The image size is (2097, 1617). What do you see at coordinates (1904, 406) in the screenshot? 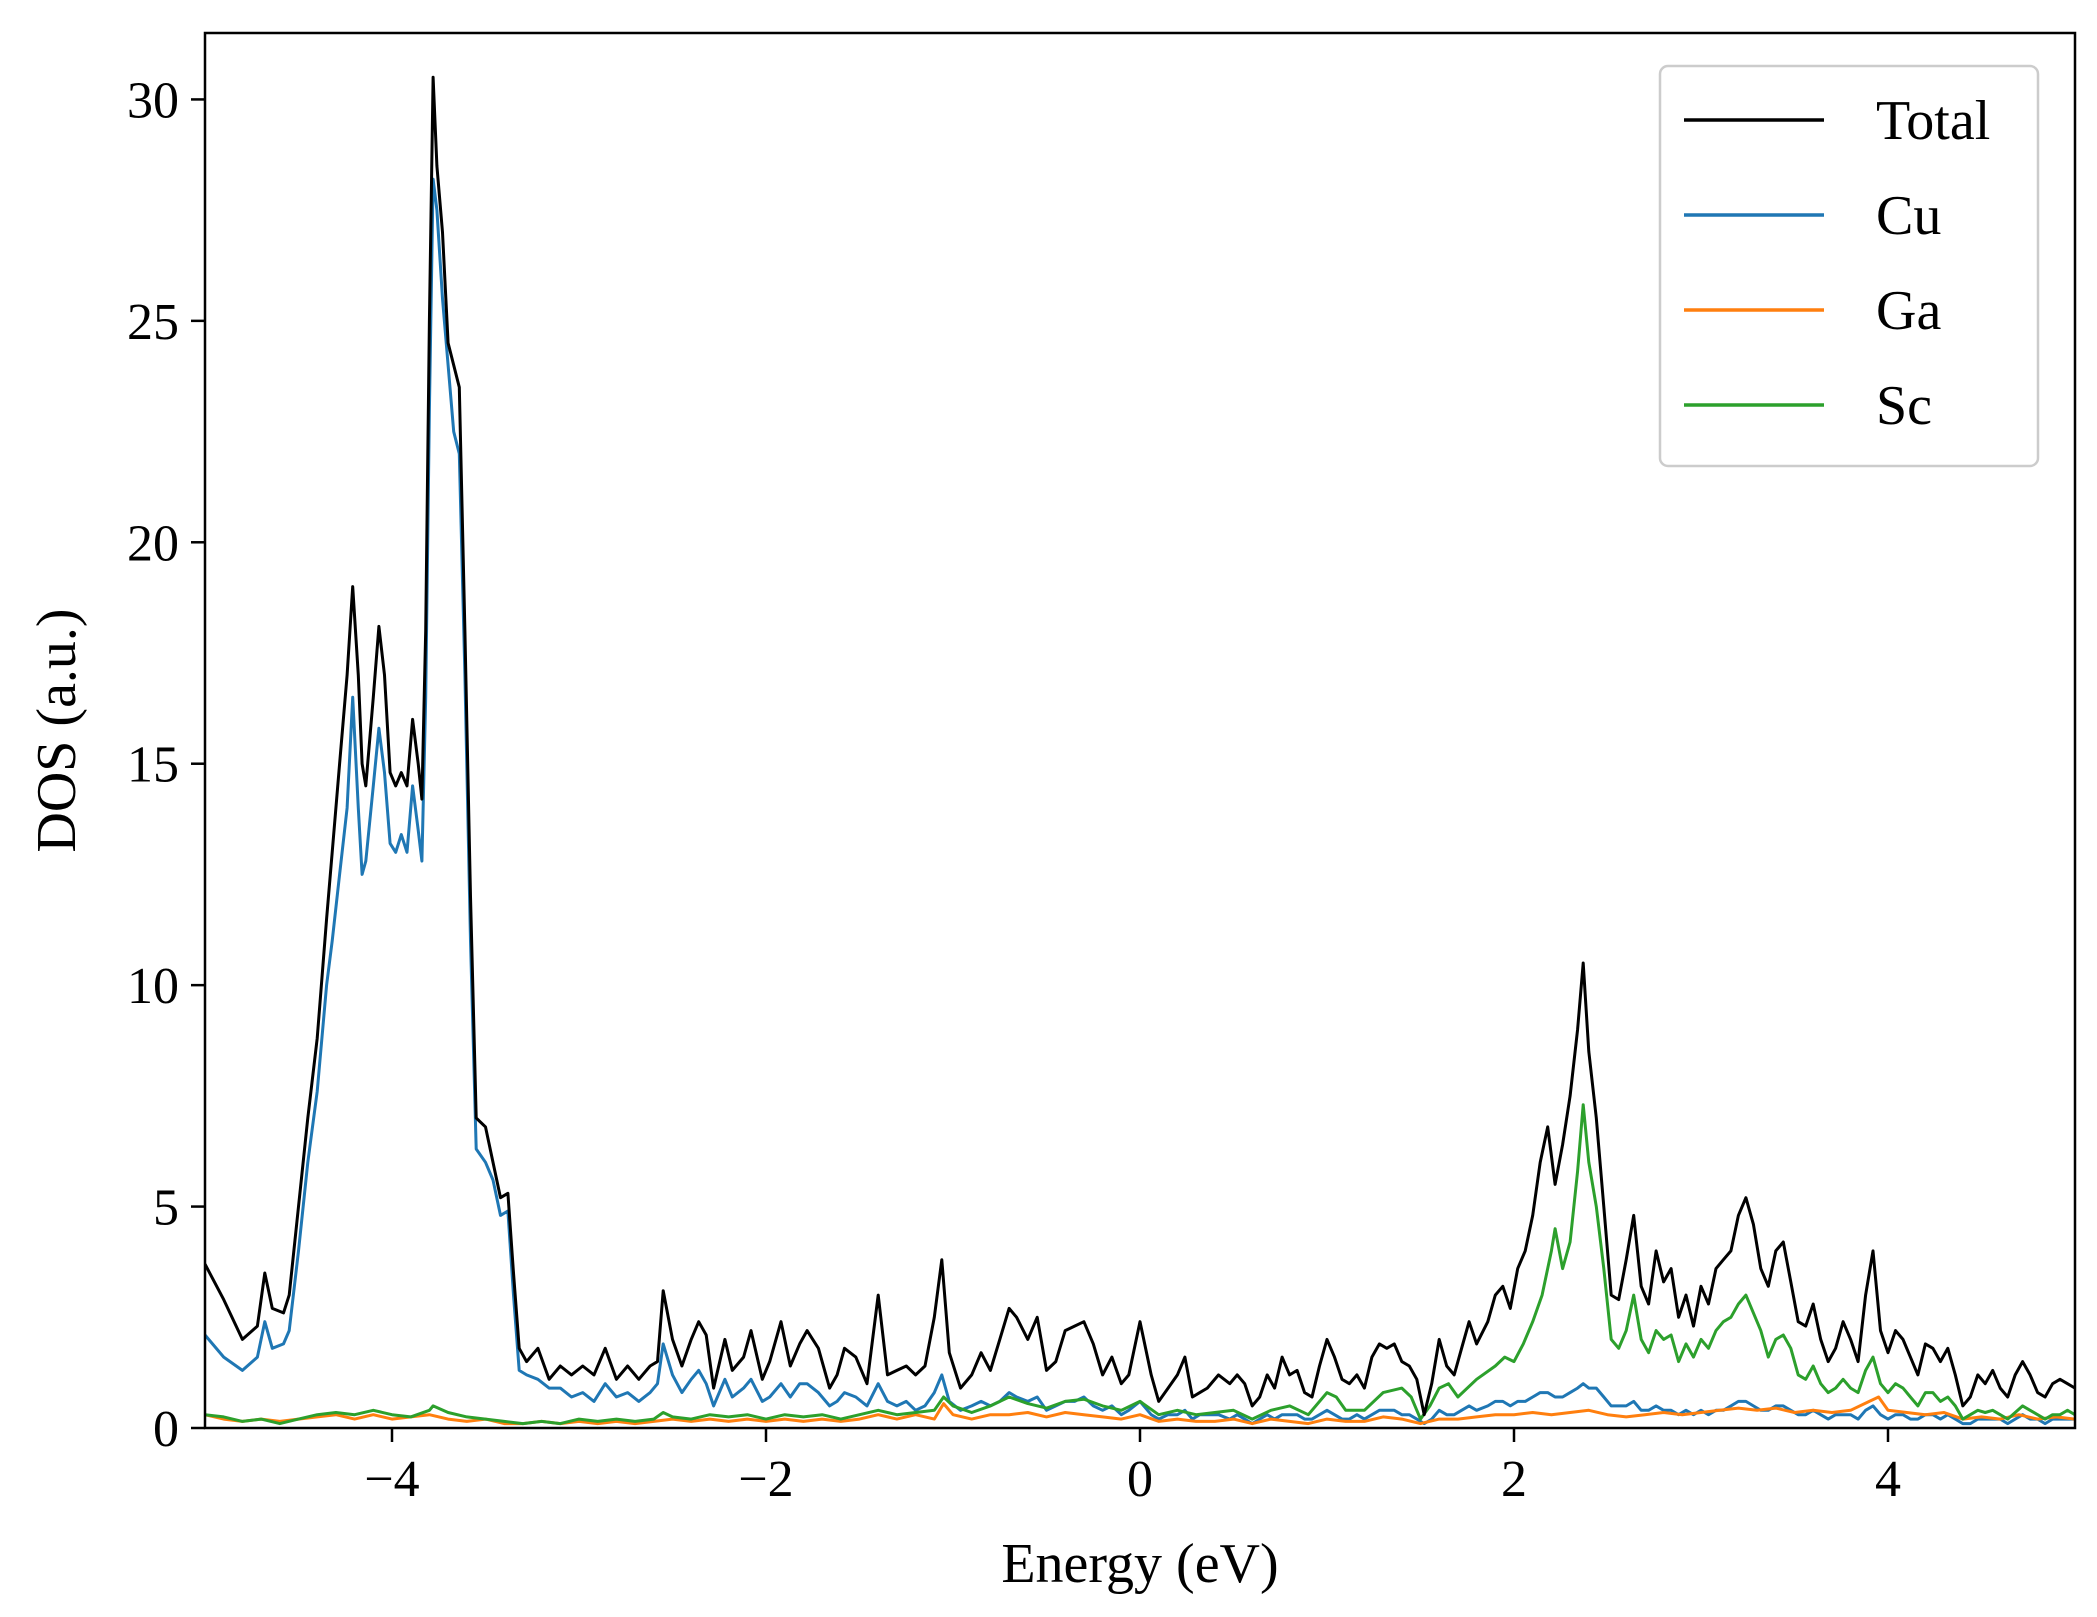
I see `legend-label-sc: Sc` at bounding box center [1904, 406].